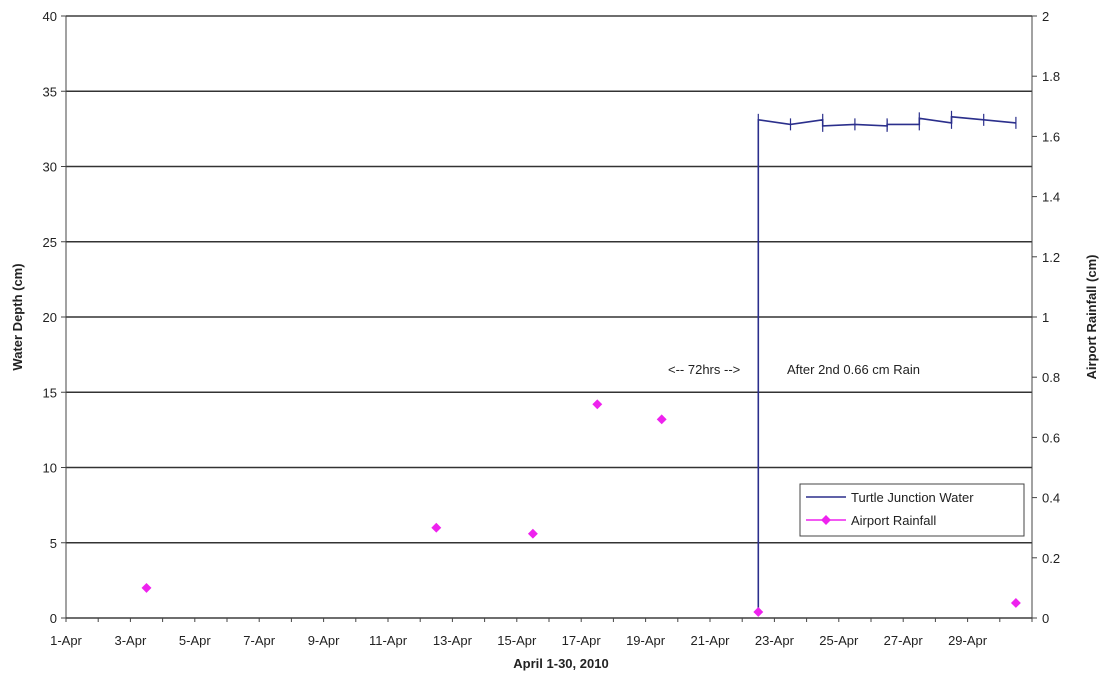 This screenshot has width=1104, height=679. What do you see at coordinates (904, 640) in the screenshot?
I see `x-tick-label: 27-Apr` at bounding box center [904, 640].